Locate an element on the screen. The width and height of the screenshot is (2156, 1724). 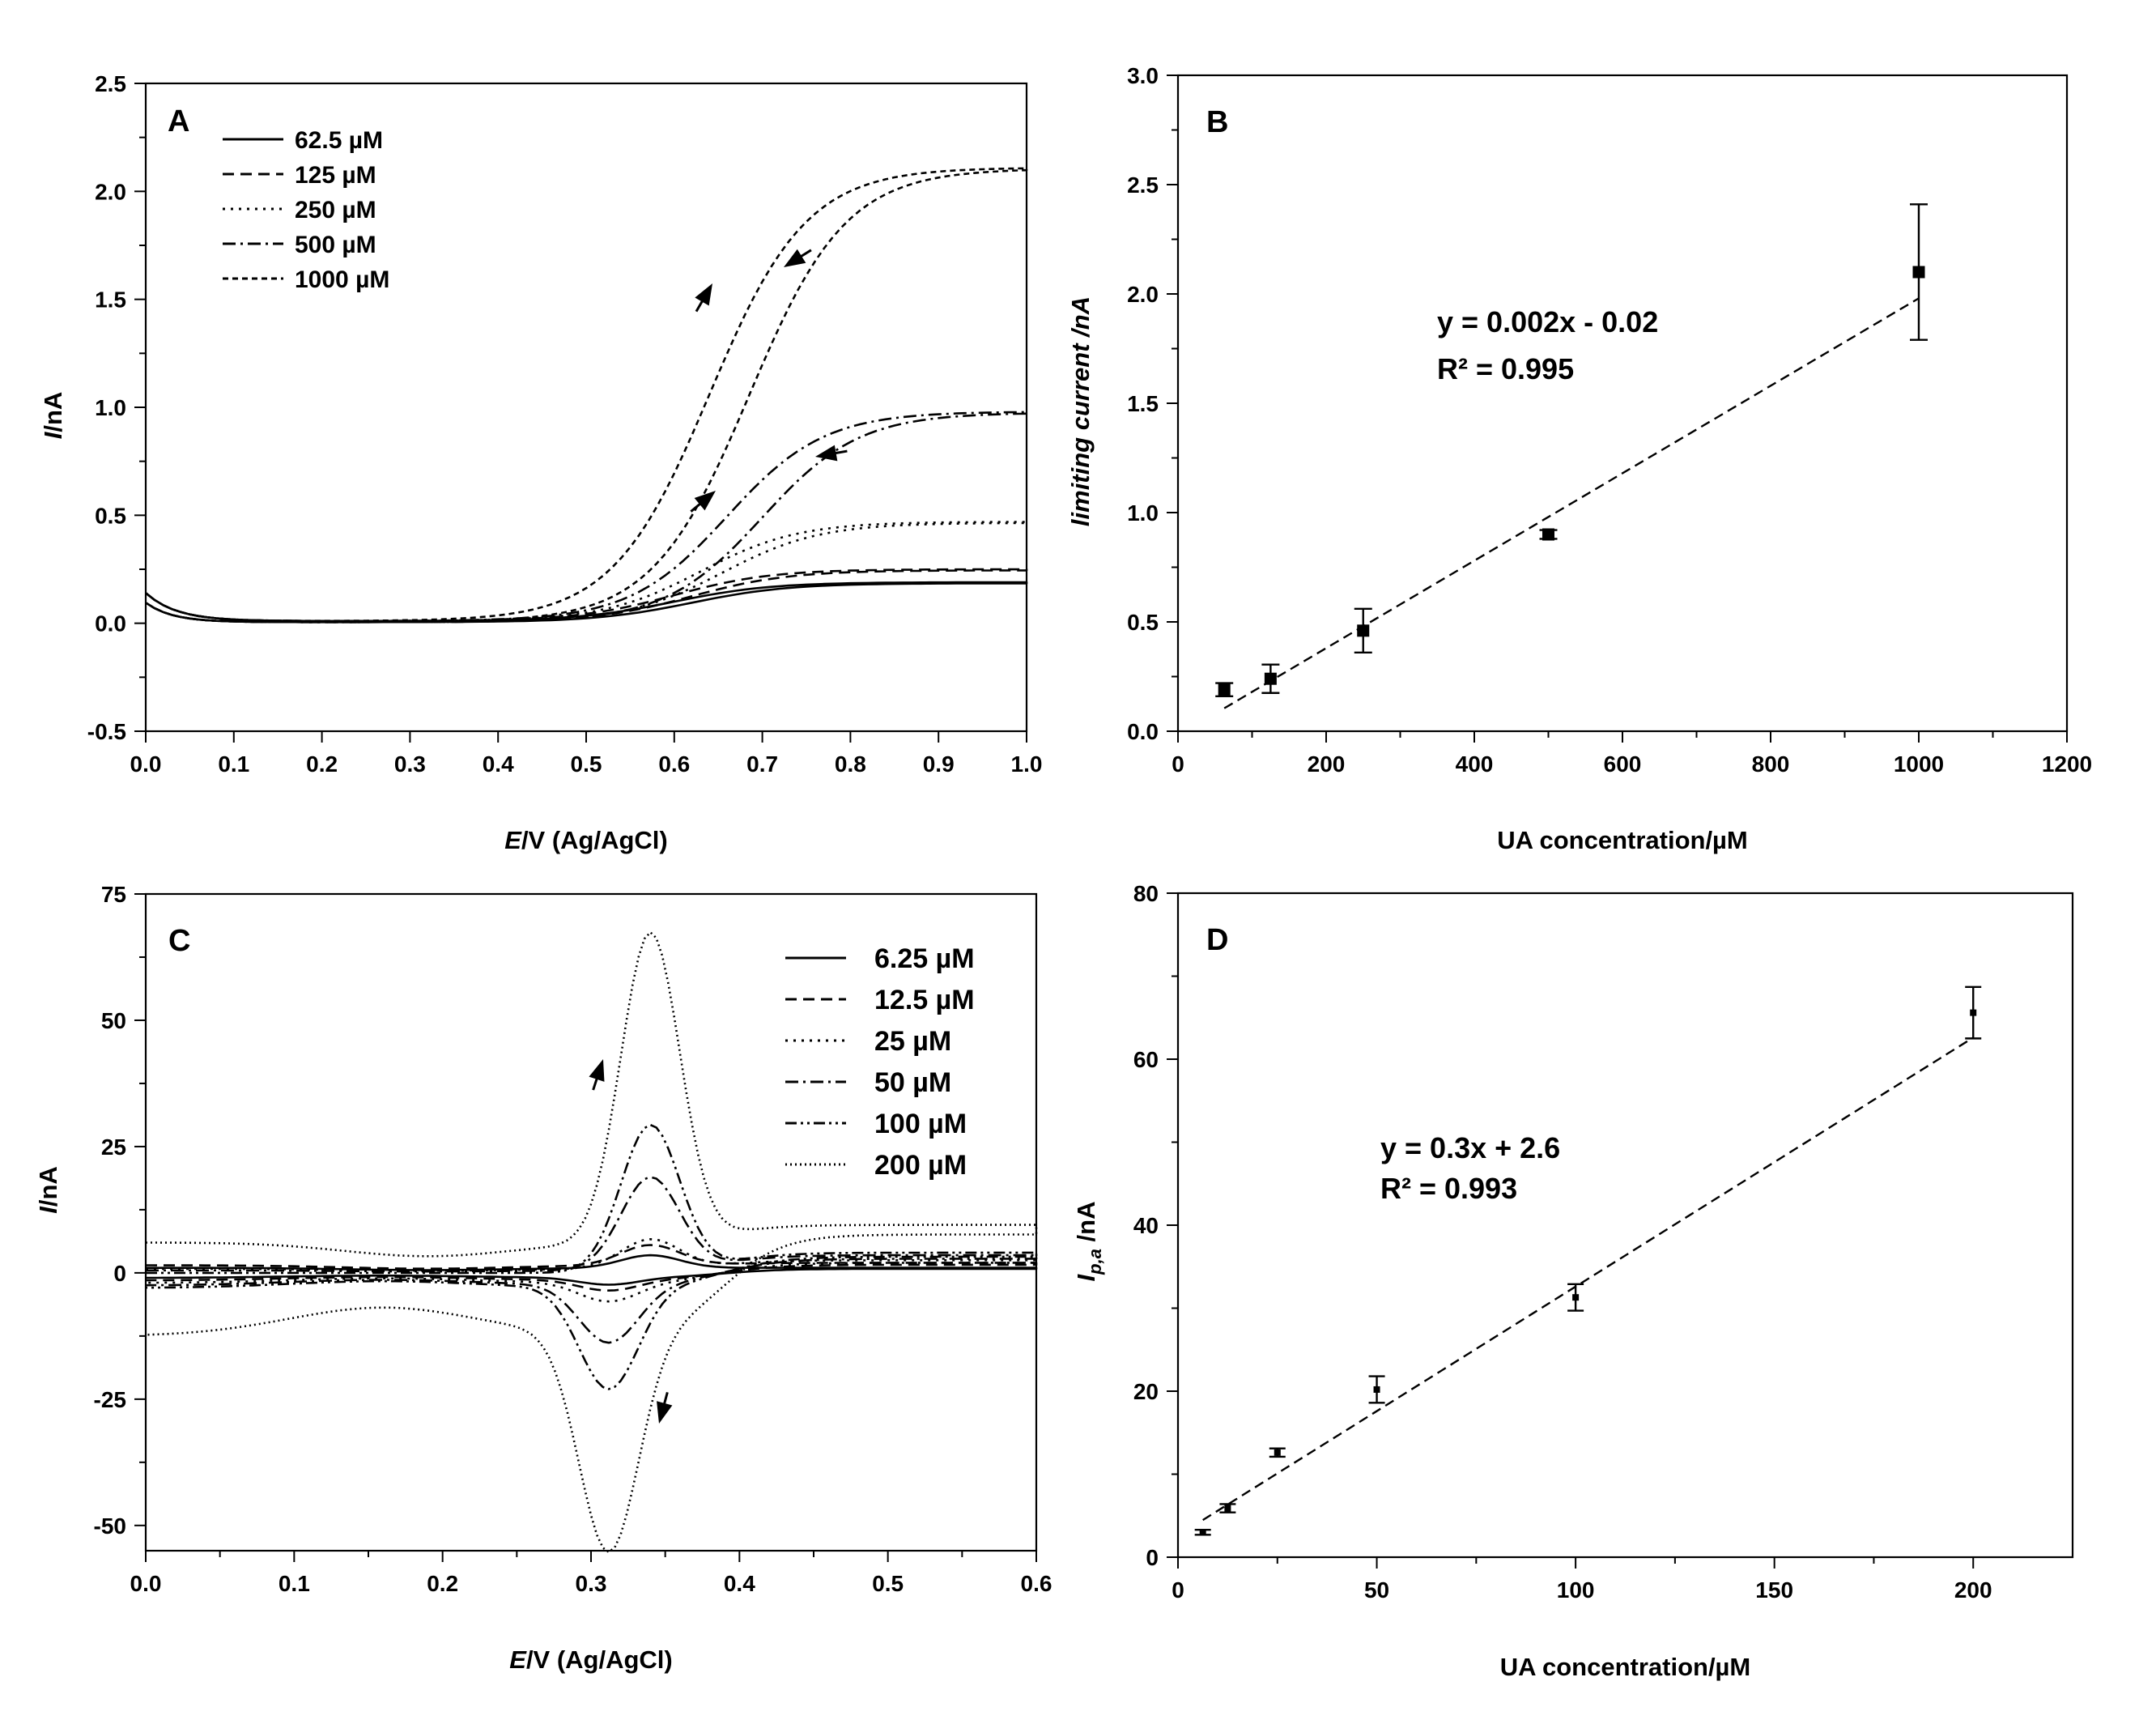
panel-letter: B is located at coordinates (1217, 122).